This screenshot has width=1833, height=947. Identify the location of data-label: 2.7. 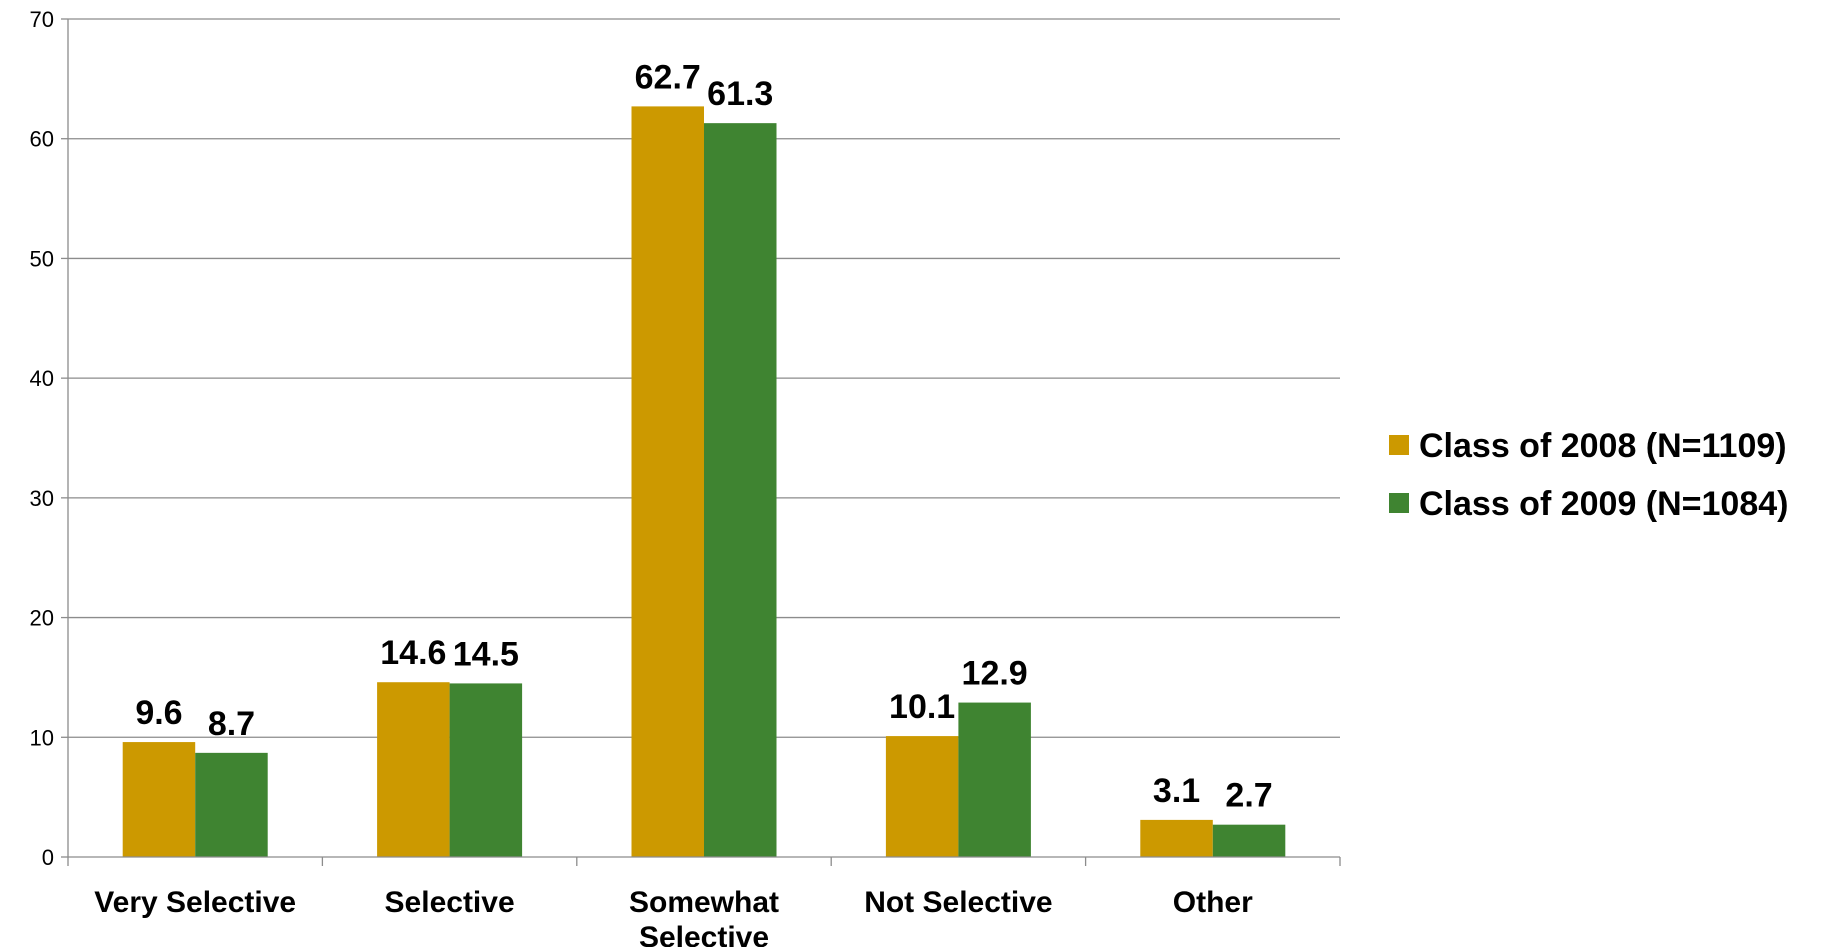
(1248, 796).